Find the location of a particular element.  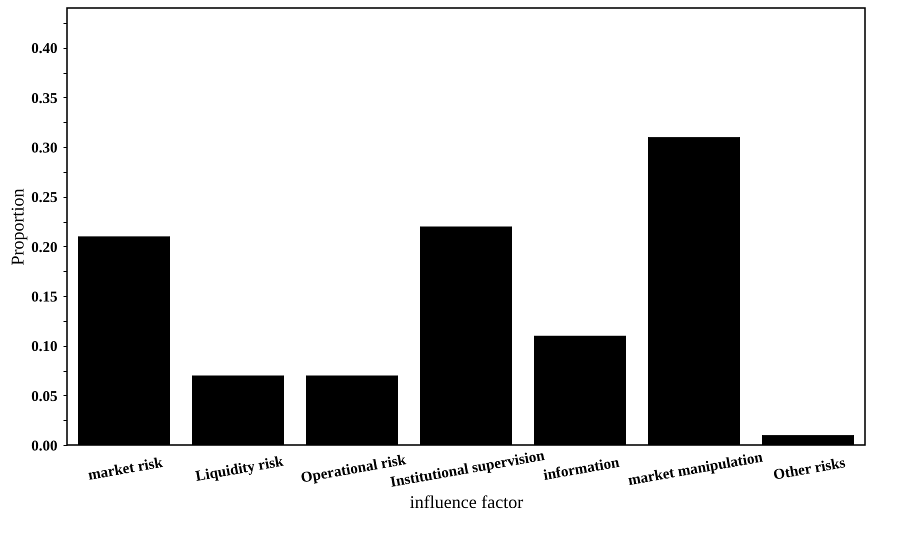

y-tick-label: 0.30 is located at coordinates (44, 148).